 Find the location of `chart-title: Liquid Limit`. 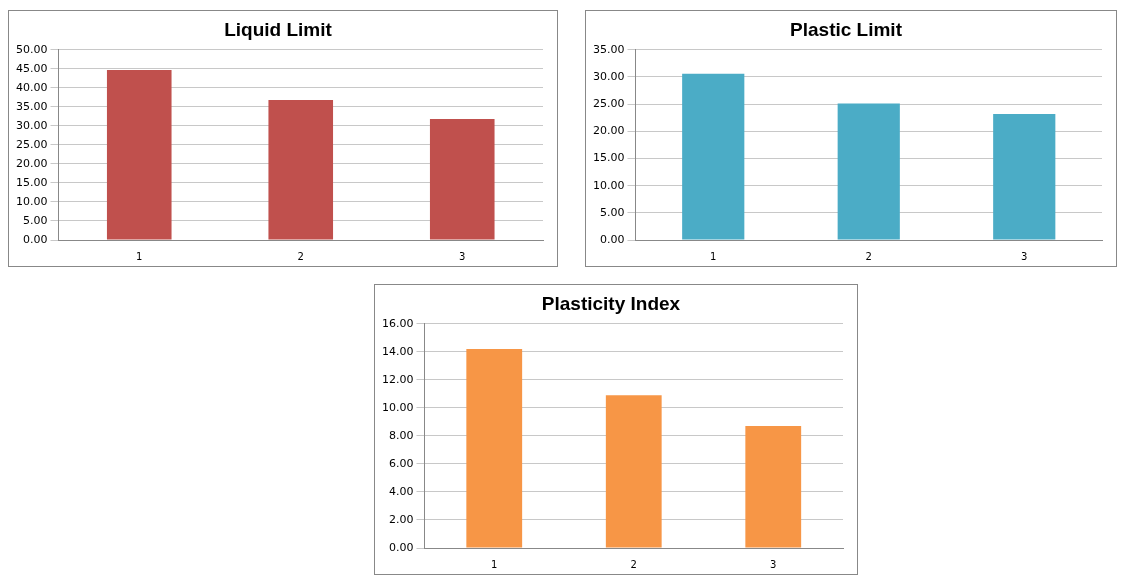

chart-title: Liquid Limit is located at coordinates (278, 29).